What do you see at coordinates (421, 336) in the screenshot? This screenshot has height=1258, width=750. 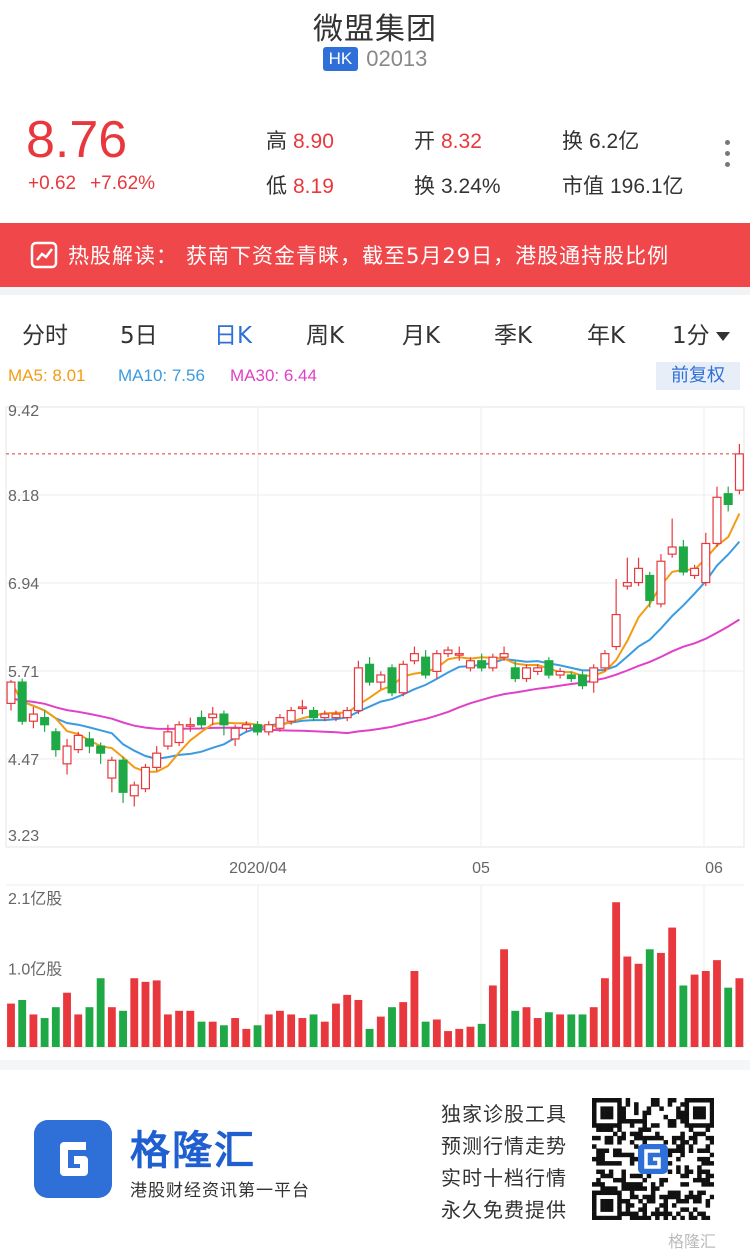 I see `tab-monthly-k: 月K` at bounding box center [421, 336].